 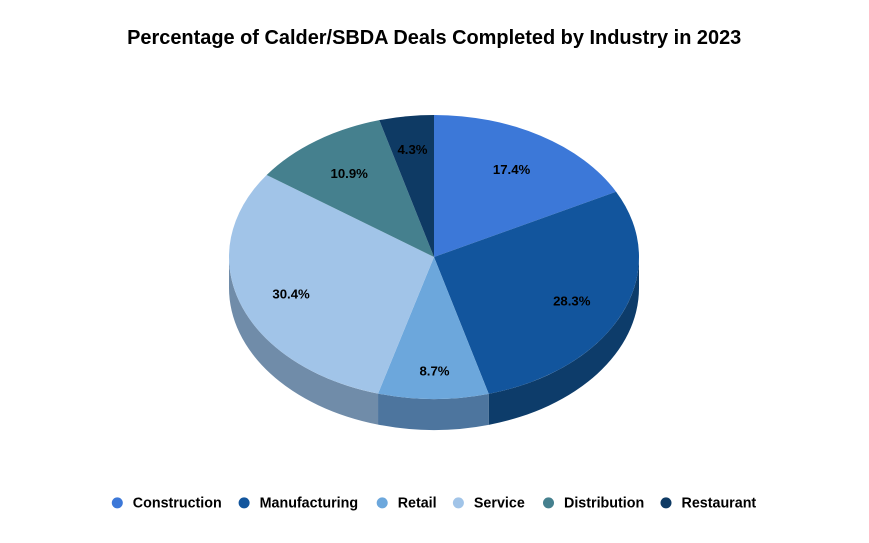 I want to click on svg-text: 8.7%, so click(x=434, y=371).